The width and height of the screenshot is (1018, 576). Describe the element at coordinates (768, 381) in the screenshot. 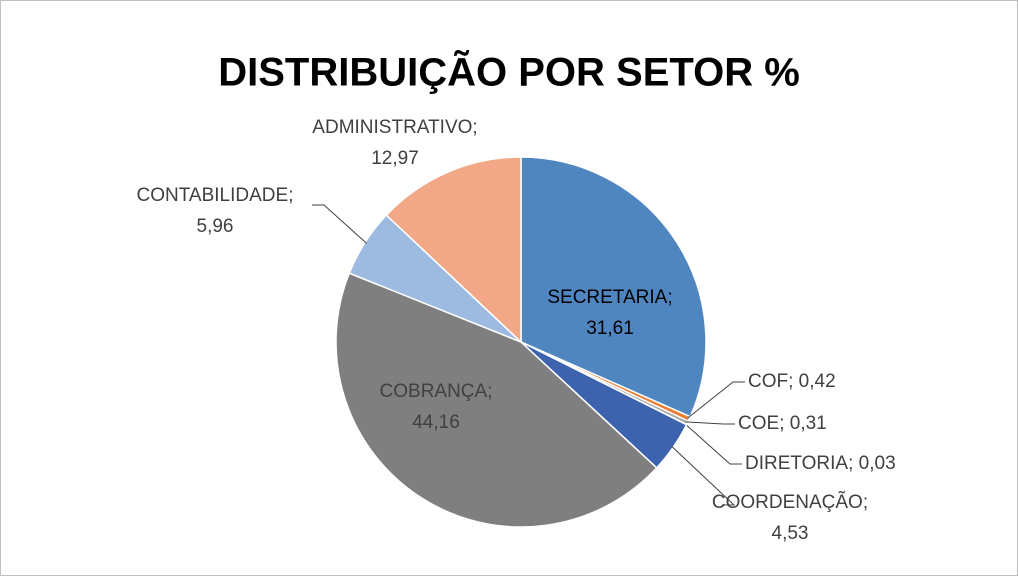

I see `label-category: COF` at that location.